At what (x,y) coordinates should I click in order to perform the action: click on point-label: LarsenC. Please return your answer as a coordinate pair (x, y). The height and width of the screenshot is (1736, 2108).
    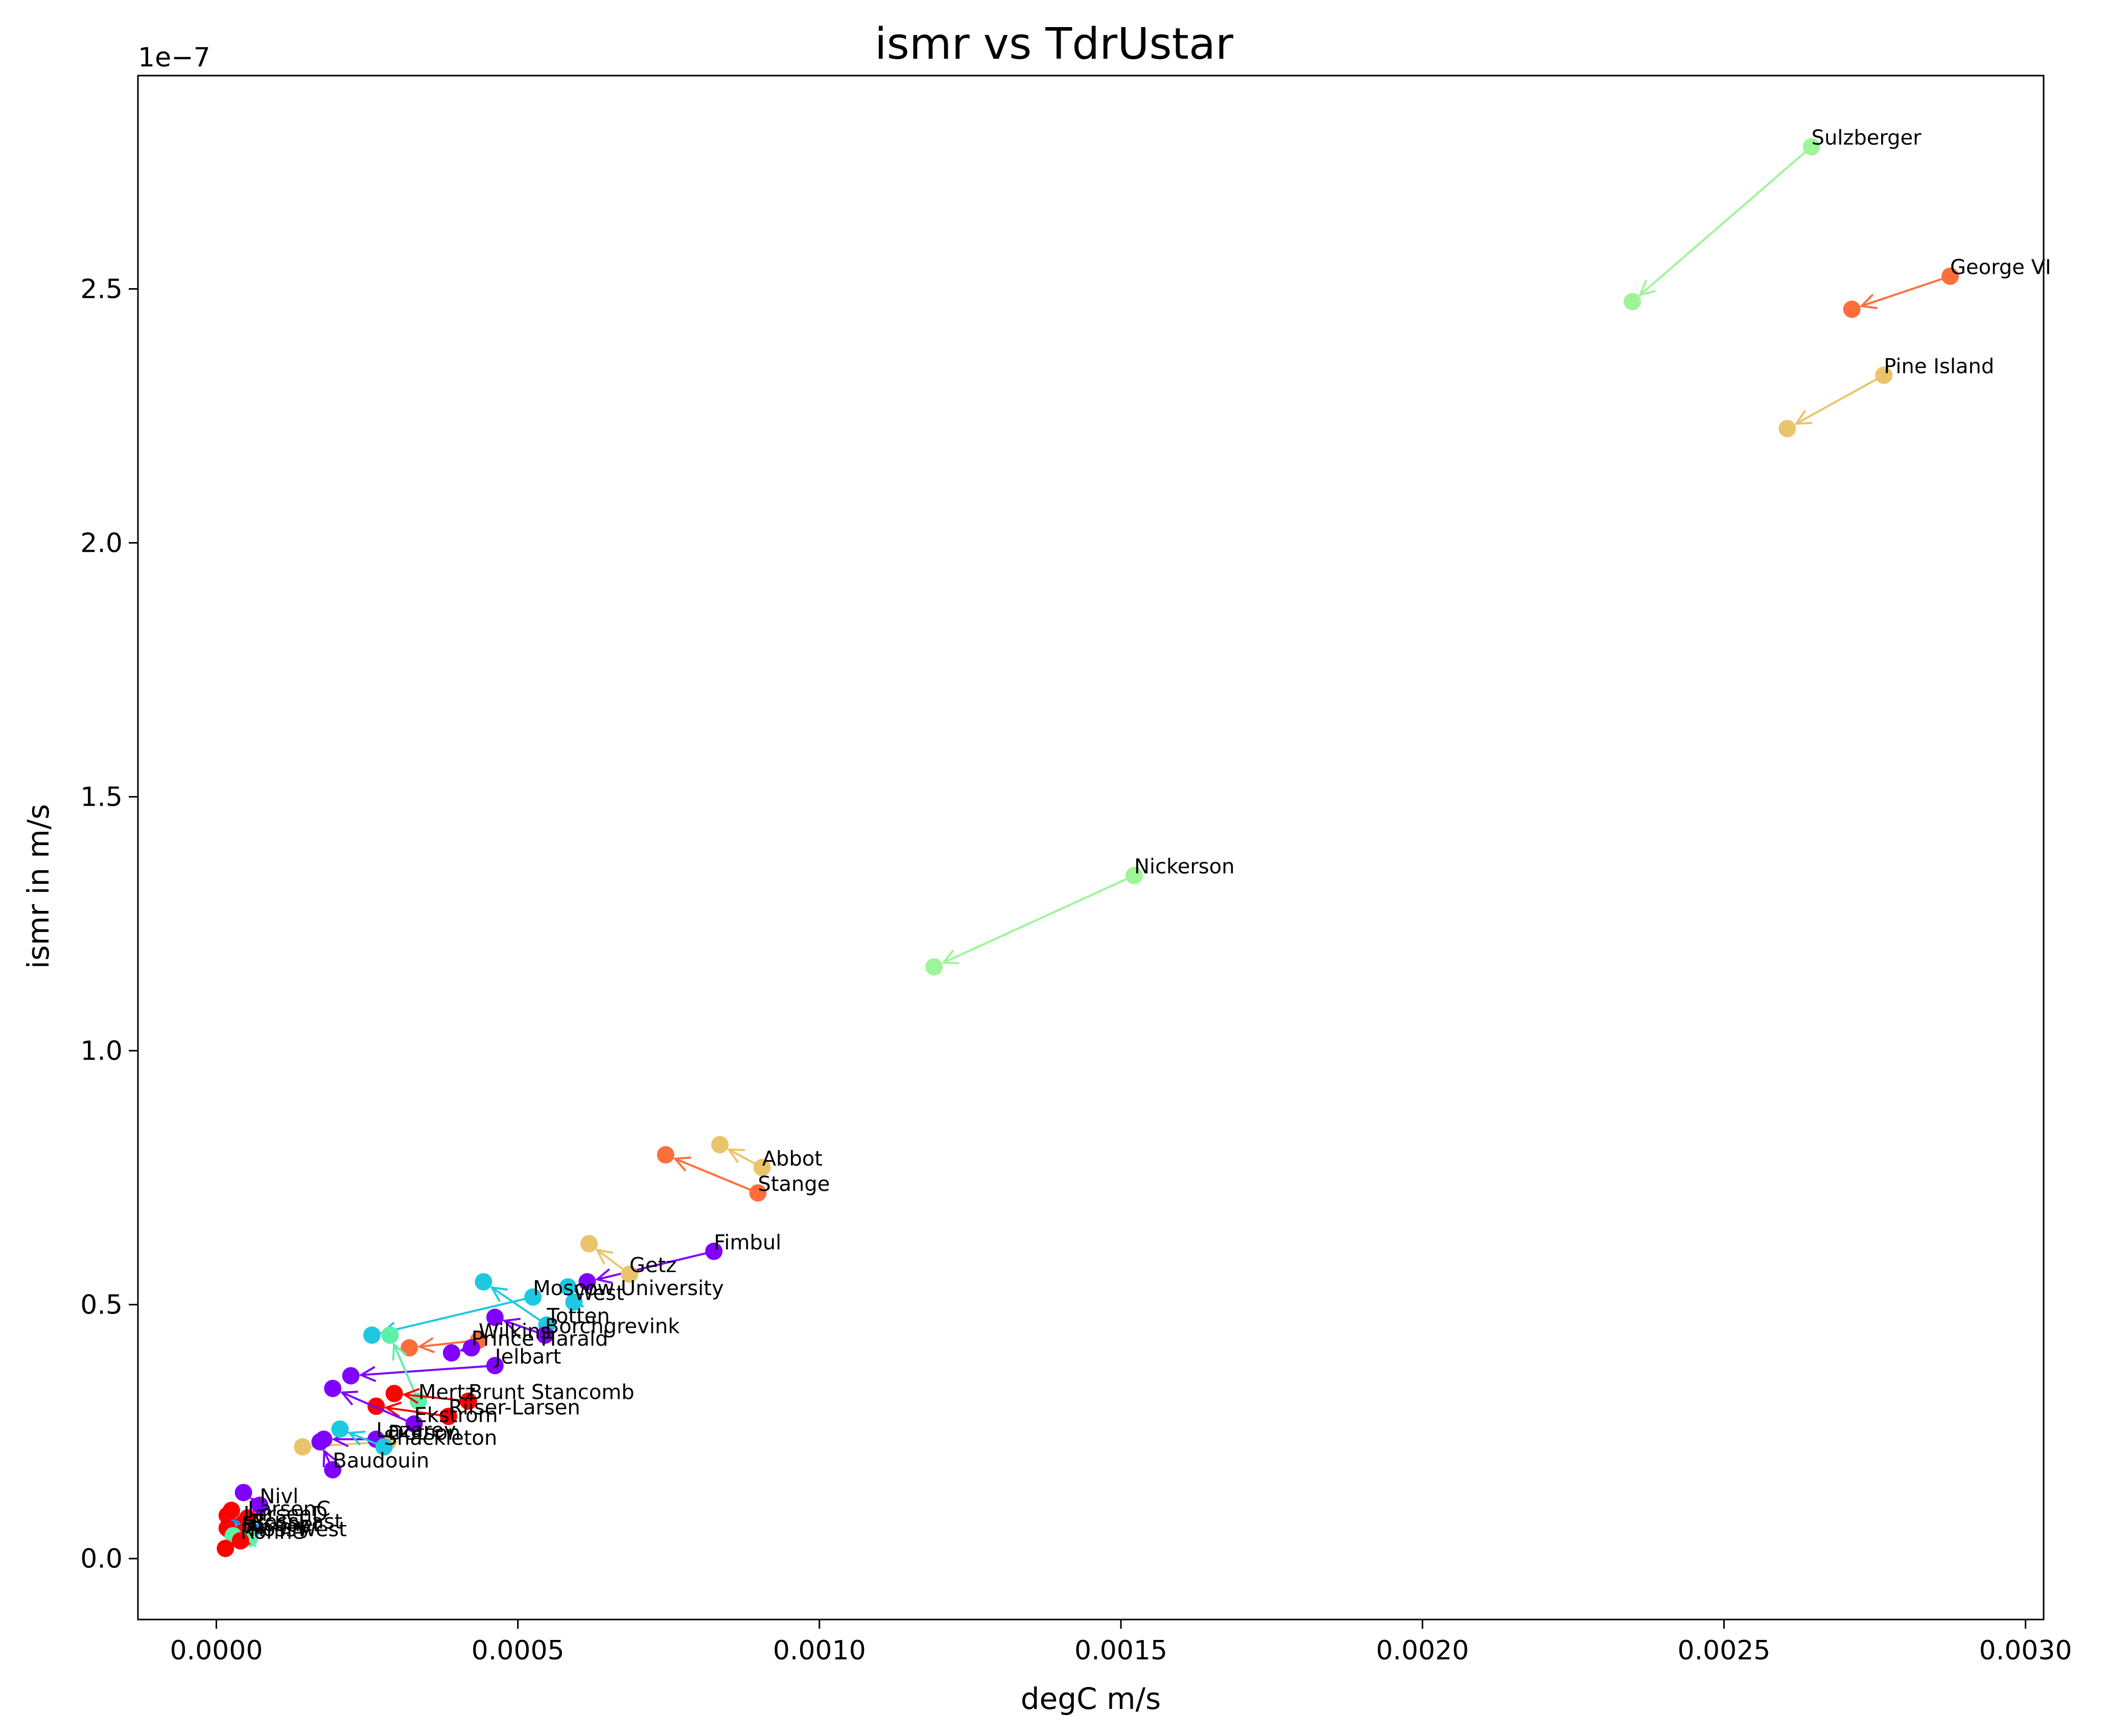
    Looking at the image, I should click on (289, 1509).